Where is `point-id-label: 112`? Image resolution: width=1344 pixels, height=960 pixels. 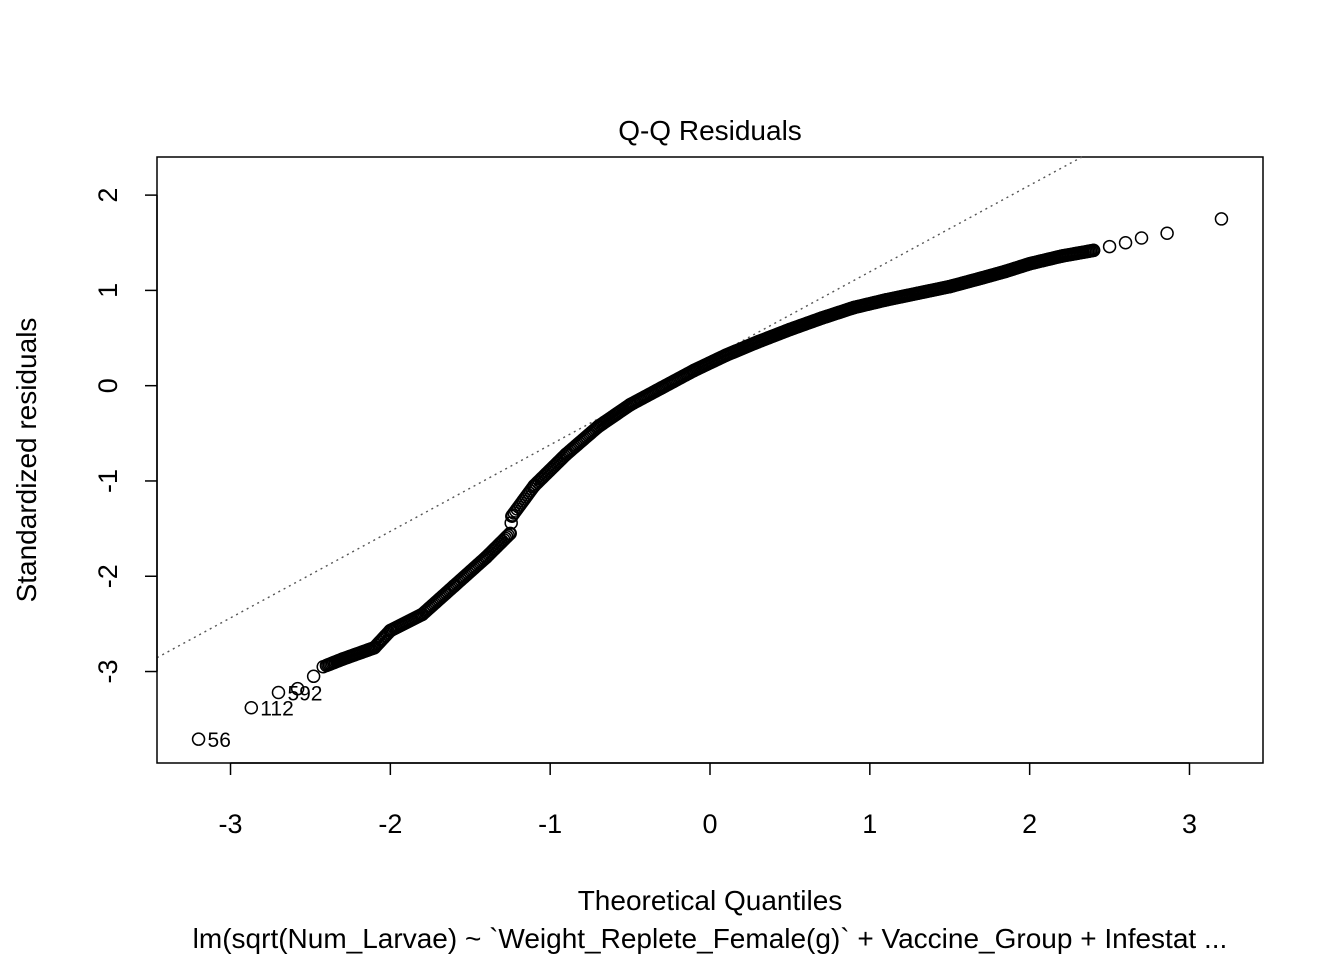
point-id-label: 112 is located at coordinates (276, 709).